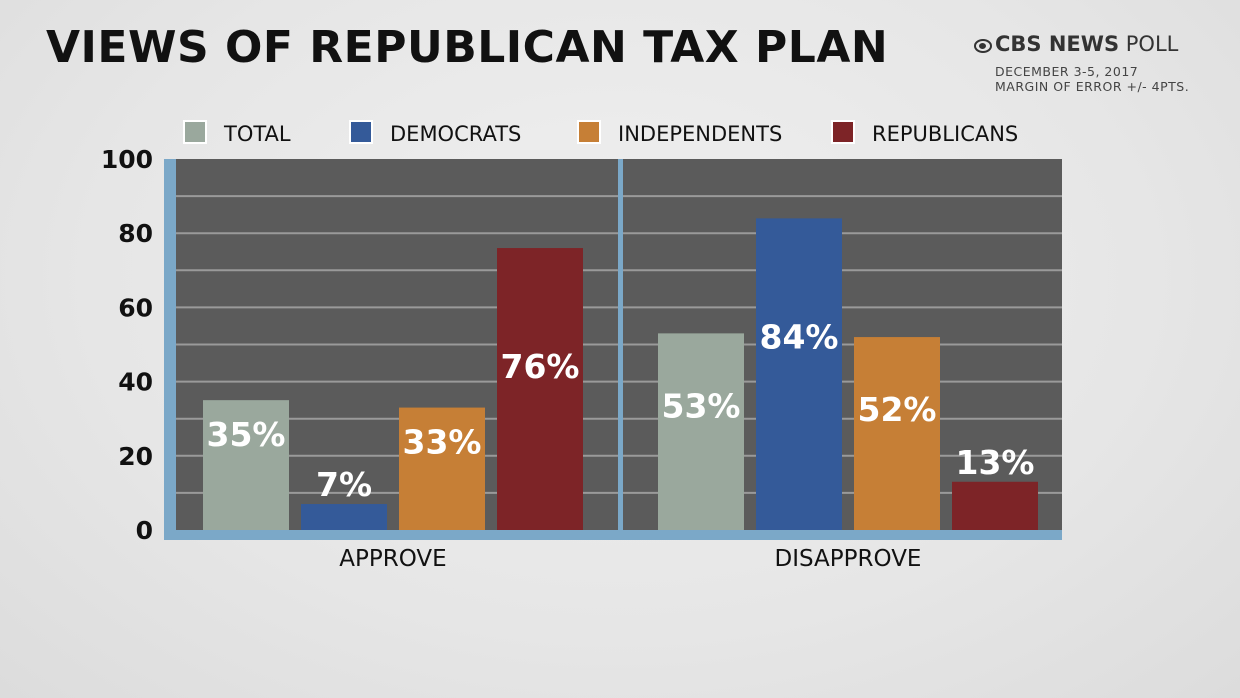 The image size is (1240, 698). Describe the element at coordinates (257, 134) in the screenshot. I see `legend-label: TOTAL` at that location.